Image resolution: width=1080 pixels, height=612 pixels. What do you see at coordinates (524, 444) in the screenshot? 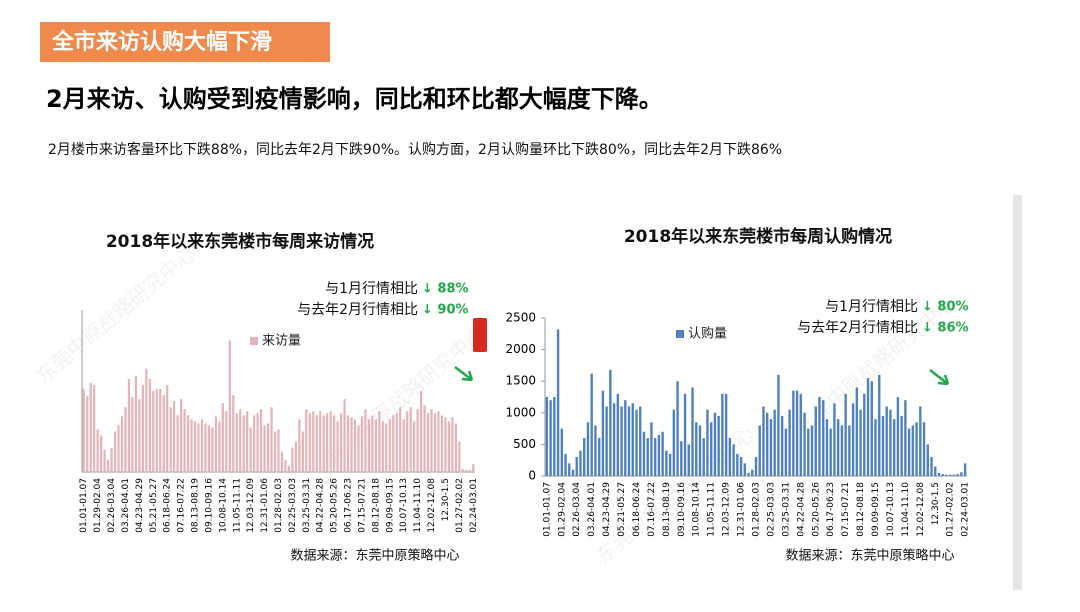
I see `y-tick-label: 500` at bounding box center [524, 444].